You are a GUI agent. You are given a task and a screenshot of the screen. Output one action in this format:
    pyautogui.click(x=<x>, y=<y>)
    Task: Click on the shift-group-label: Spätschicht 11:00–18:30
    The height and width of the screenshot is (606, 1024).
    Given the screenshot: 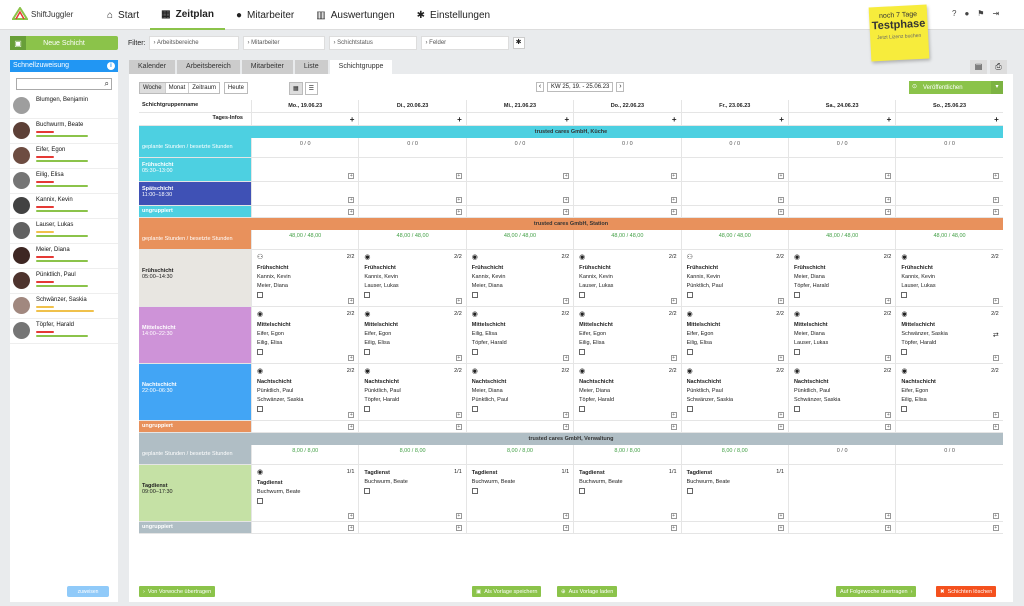 What is the action you would take?
    pyautogui.click(x=195, y=193)
    